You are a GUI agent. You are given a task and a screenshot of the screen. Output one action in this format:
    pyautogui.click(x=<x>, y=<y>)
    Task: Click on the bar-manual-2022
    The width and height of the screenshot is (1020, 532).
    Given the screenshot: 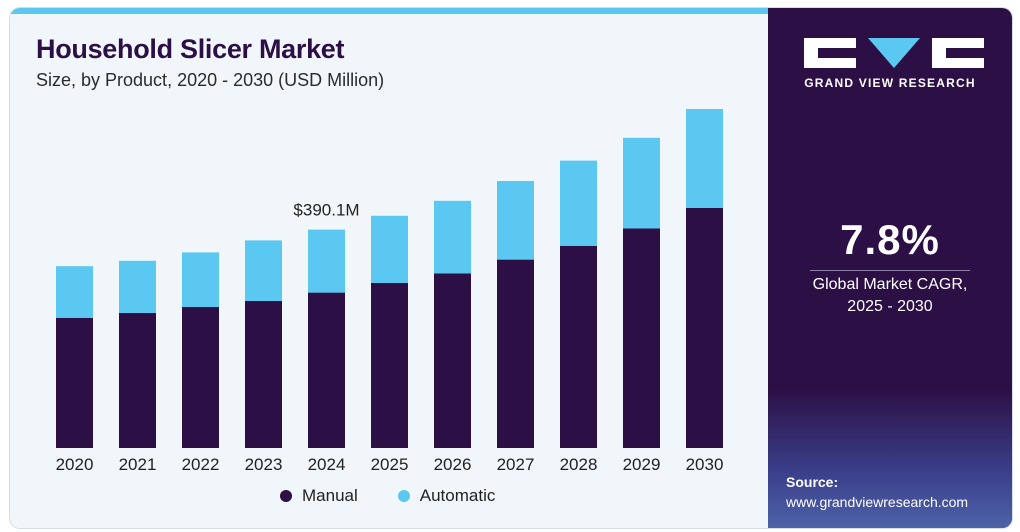 What is the action you would take?
    pyautogui.click(x=200, y=377)
    